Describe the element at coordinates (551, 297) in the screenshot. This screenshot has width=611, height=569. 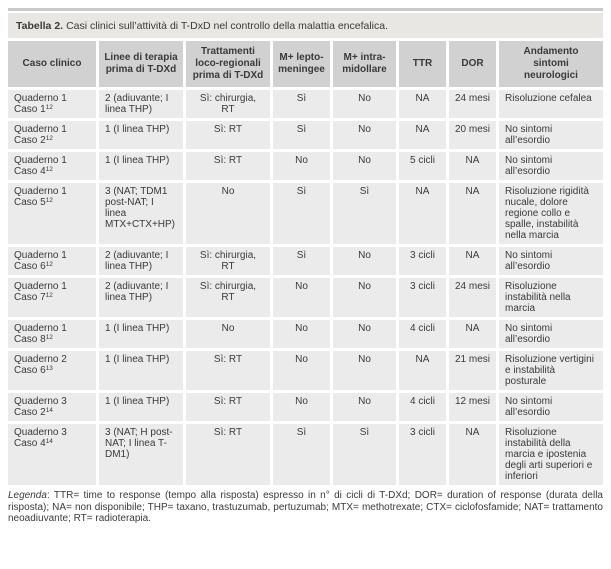
I see `cell-andamento: Risoluzione instabilità nella marcia` at that location.